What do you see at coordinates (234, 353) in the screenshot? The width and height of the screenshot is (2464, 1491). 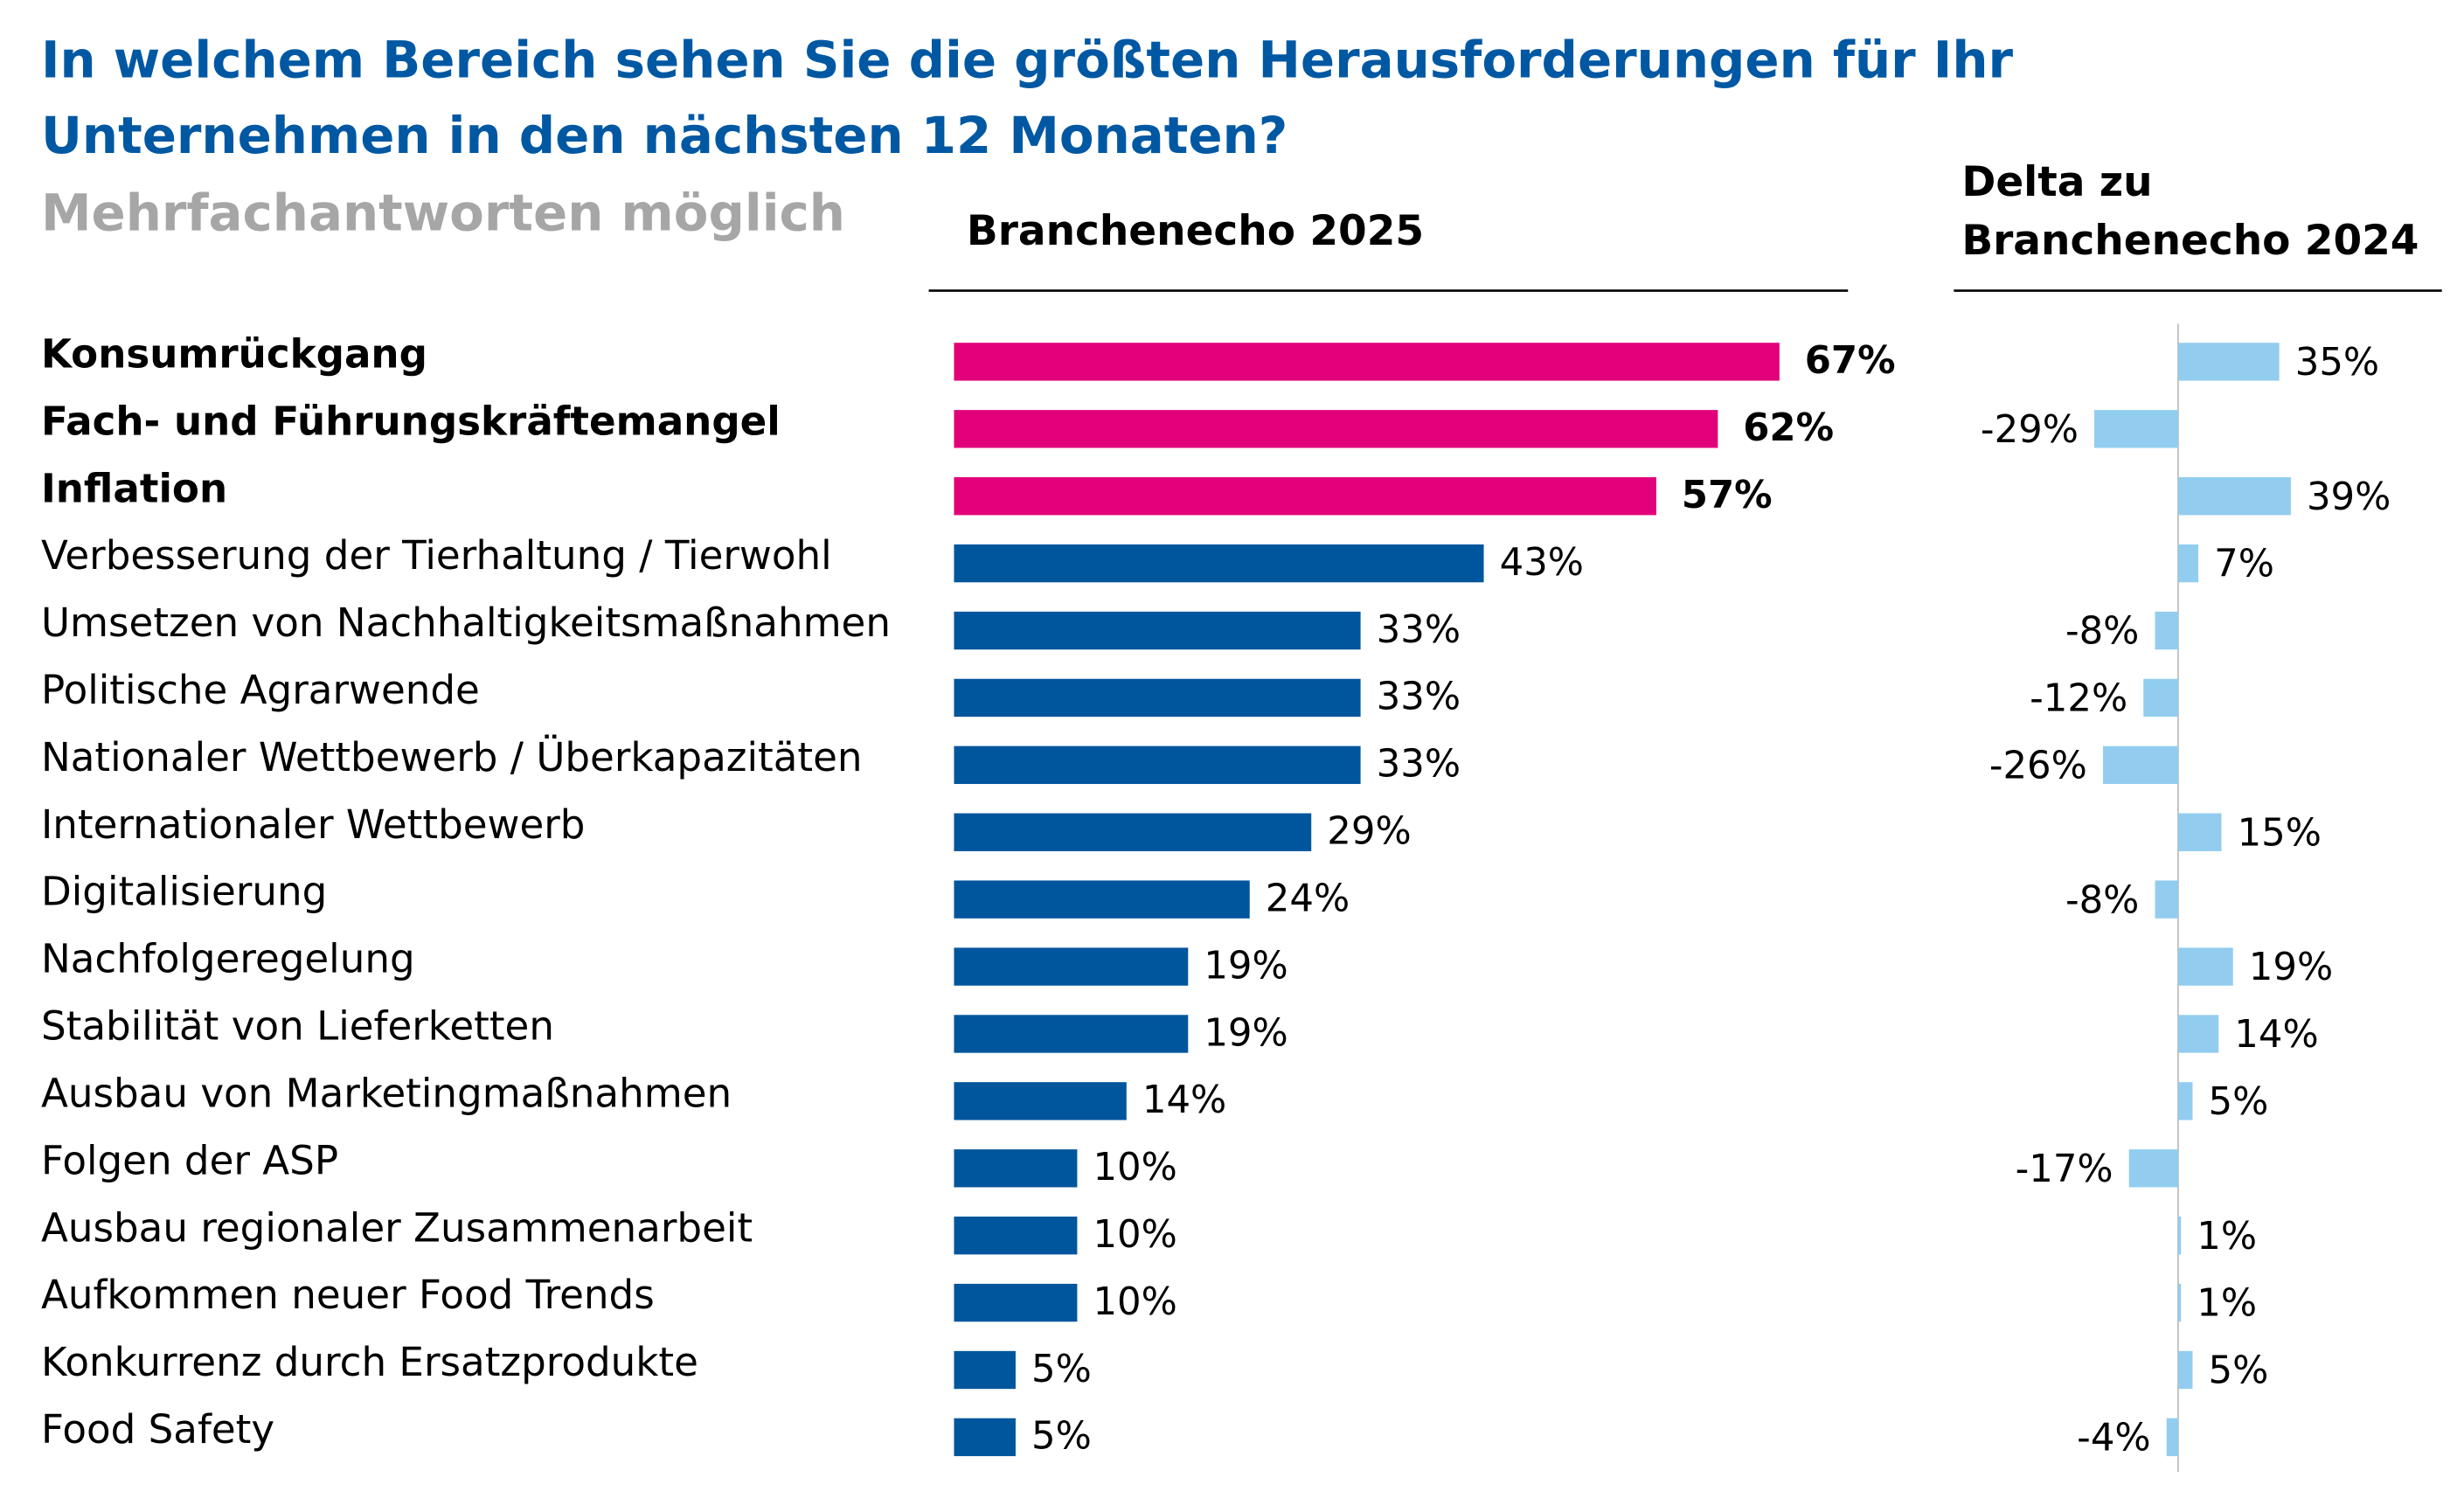 I see `category-label: Konsumrückgang` at bounding box center [234, 353].